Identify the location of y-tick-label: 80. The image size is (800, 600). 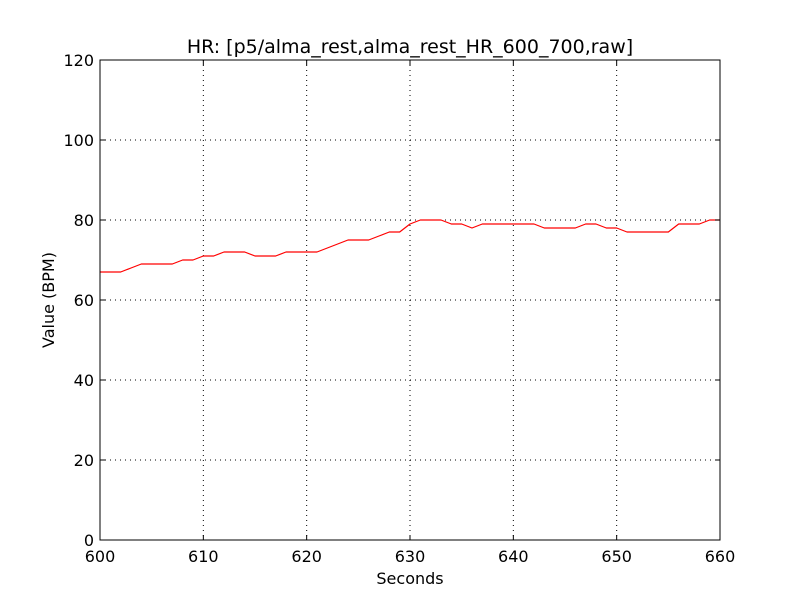
(84, 220).